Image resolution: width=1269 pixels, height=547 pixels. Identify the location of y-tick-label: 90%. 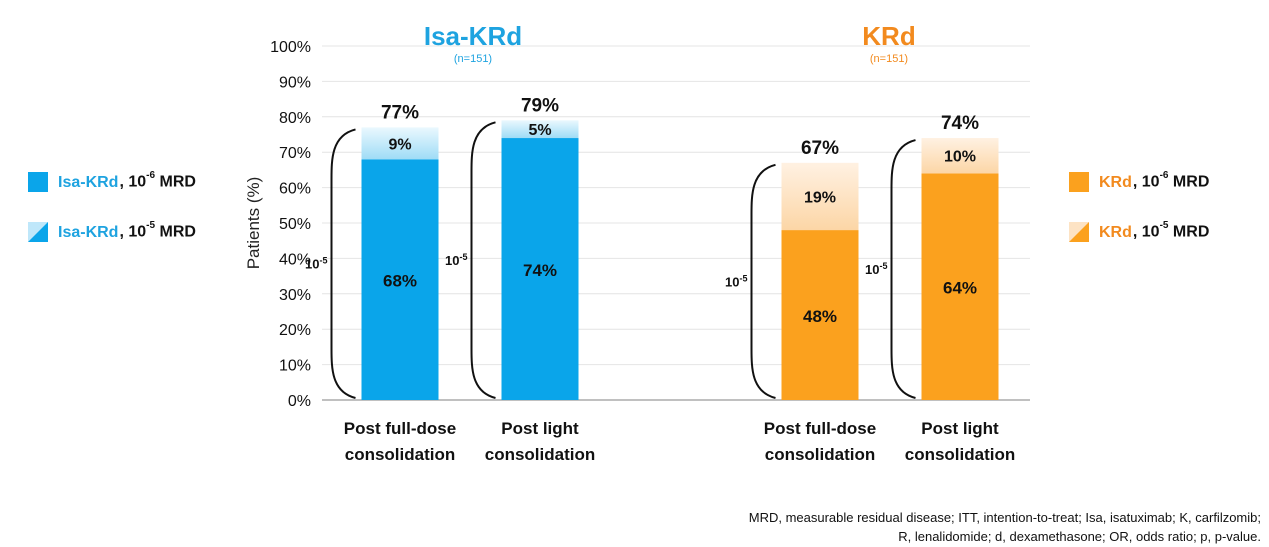
(295, 82).